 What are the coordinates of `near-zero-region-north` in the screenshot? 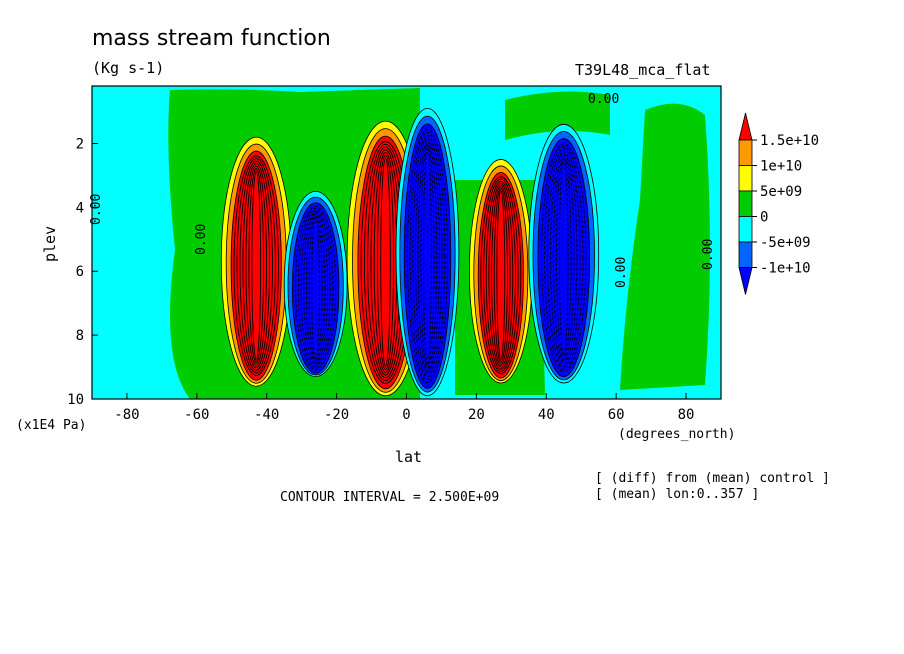 It's located at (665, 247).